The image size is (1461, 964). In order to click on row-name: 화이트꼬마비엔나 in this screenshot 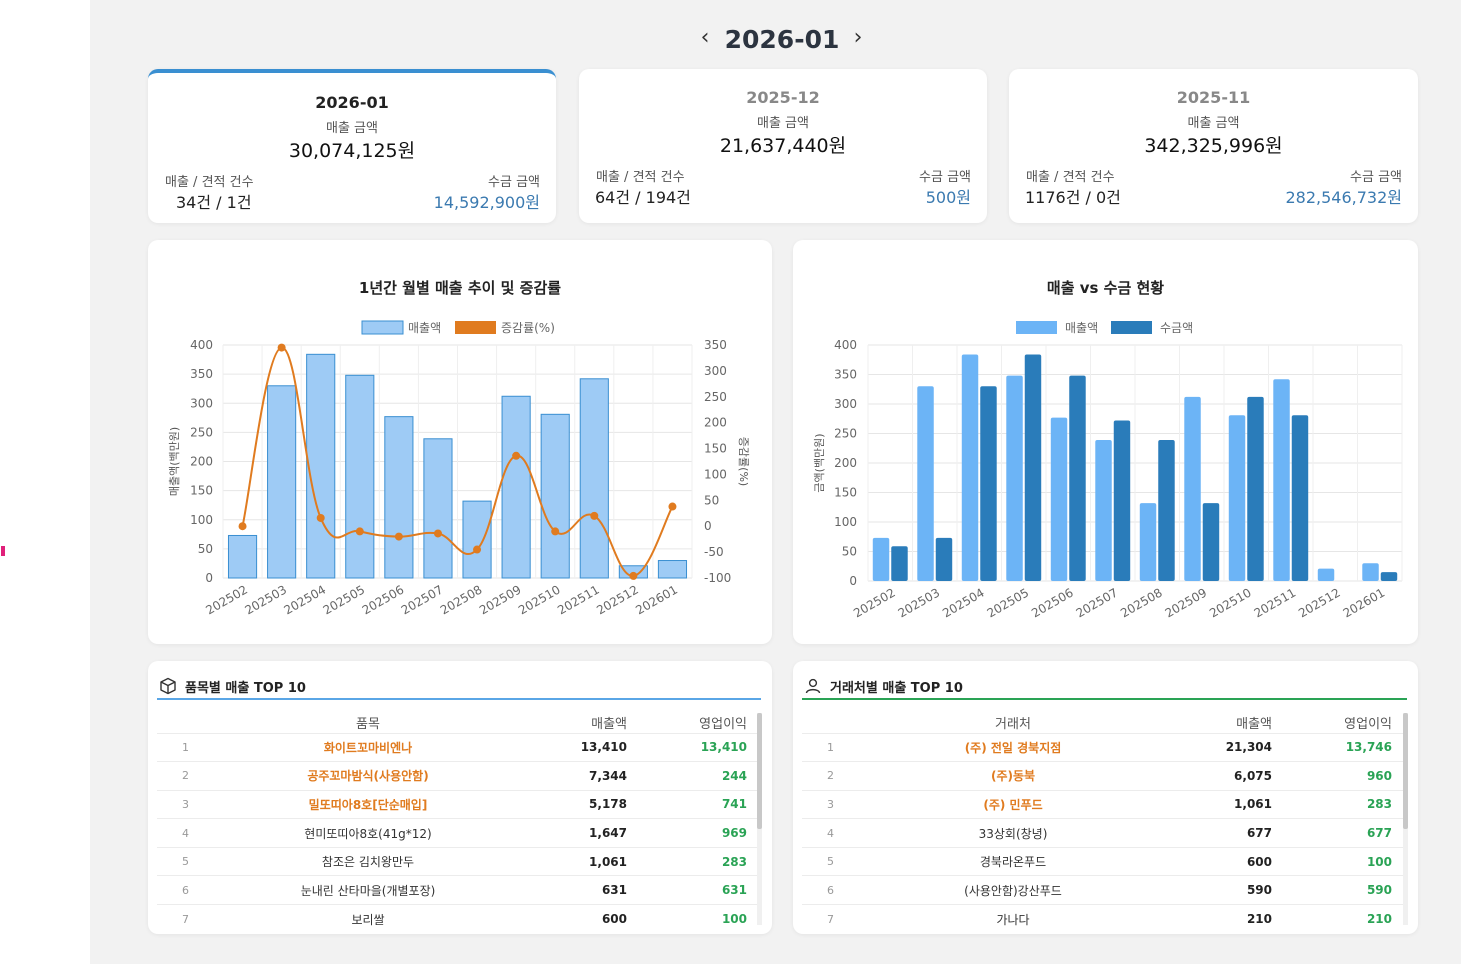, I will do `click(368, 747)`.